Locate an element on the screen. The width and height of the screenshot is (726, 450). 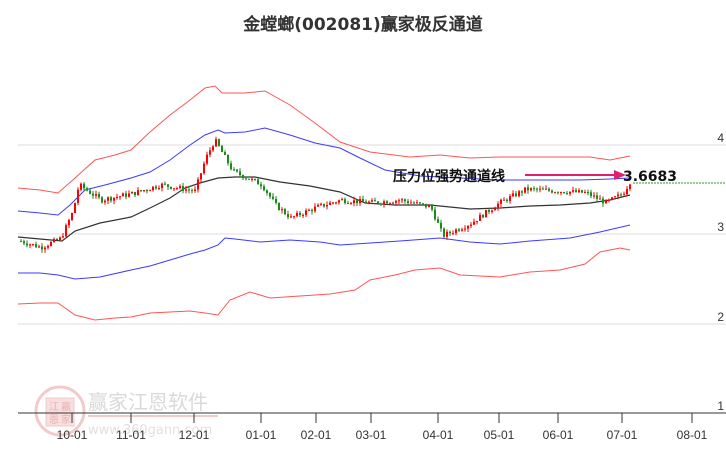
y-axis: 4 3 2 1 is located at coordinates (720, 272).